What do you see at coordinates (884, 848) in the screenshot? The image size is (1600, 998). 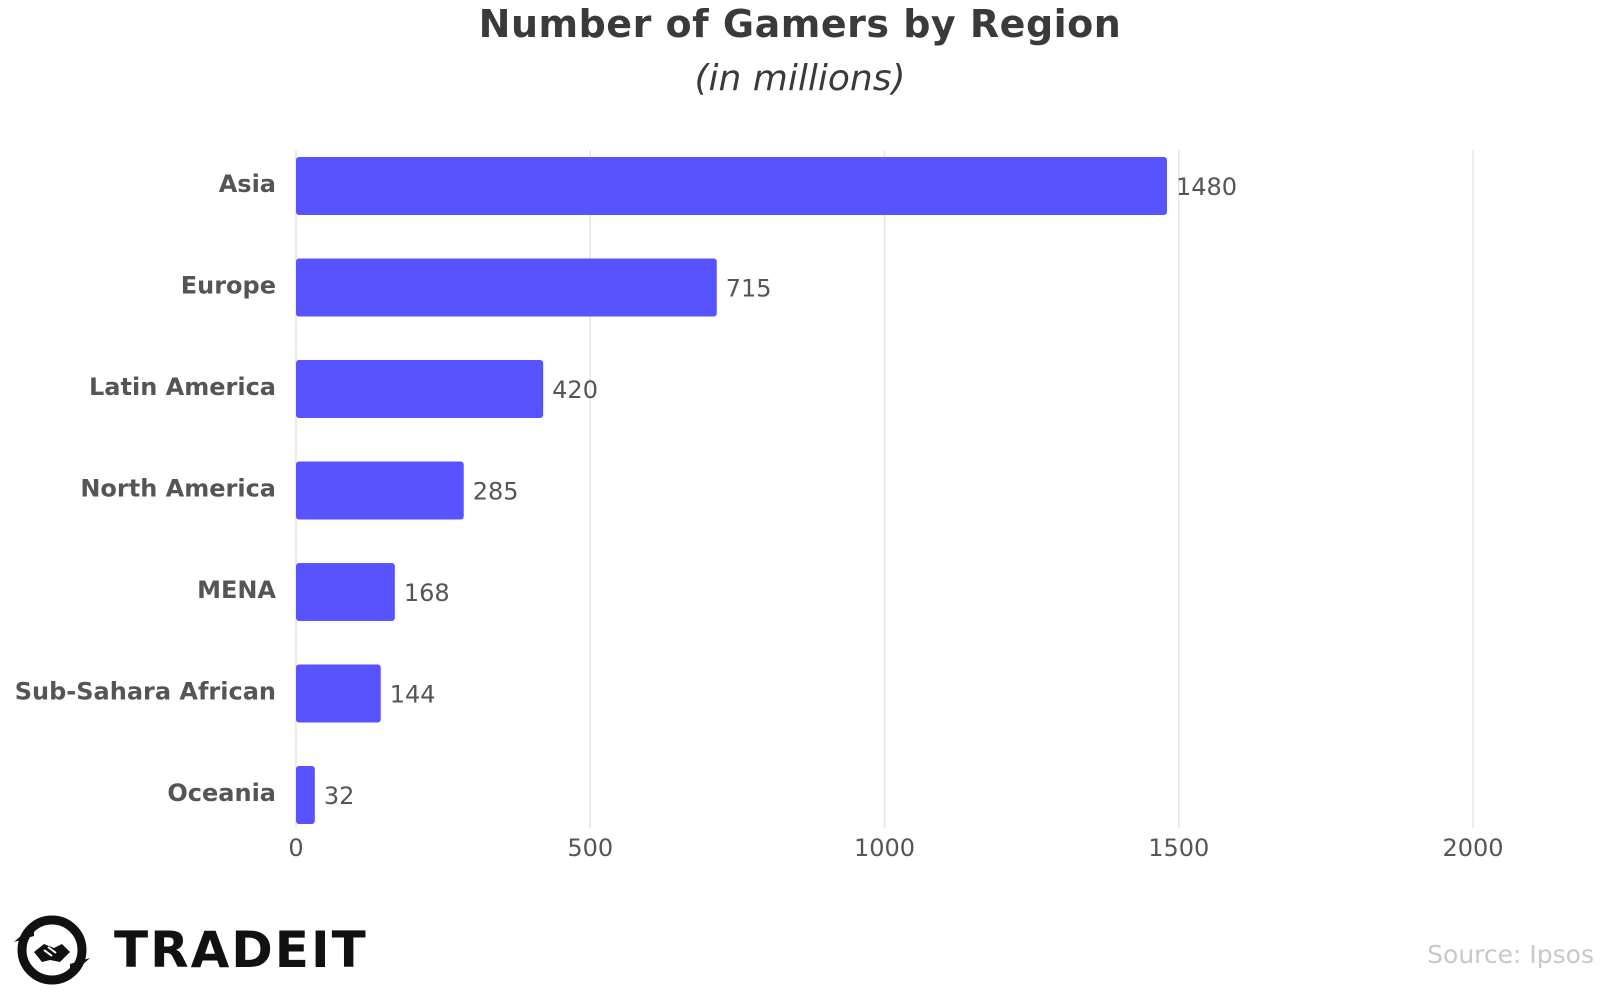 I see `x-tick-label: 1000` at bounding box center [884, 848].